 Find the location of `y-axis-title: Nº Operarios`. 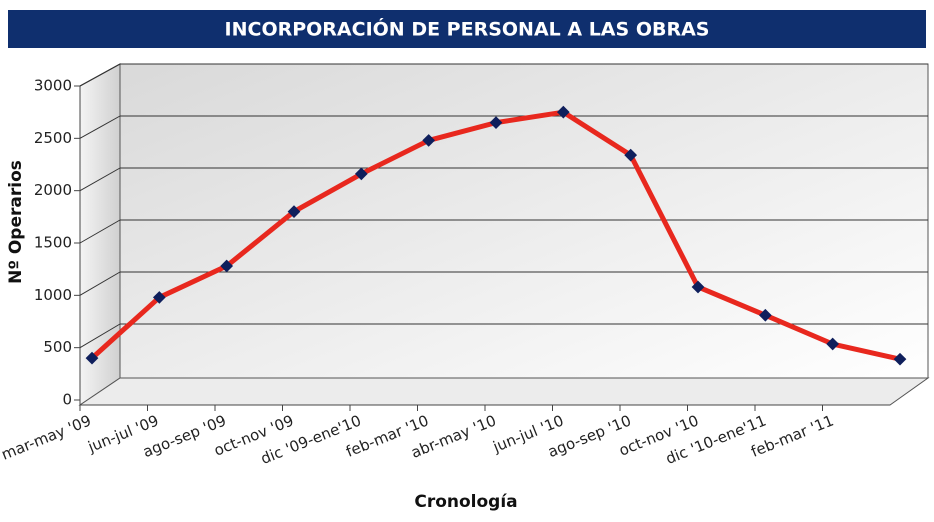

y-axis-title: Nº Operarios is located at coordinates (16, 222).